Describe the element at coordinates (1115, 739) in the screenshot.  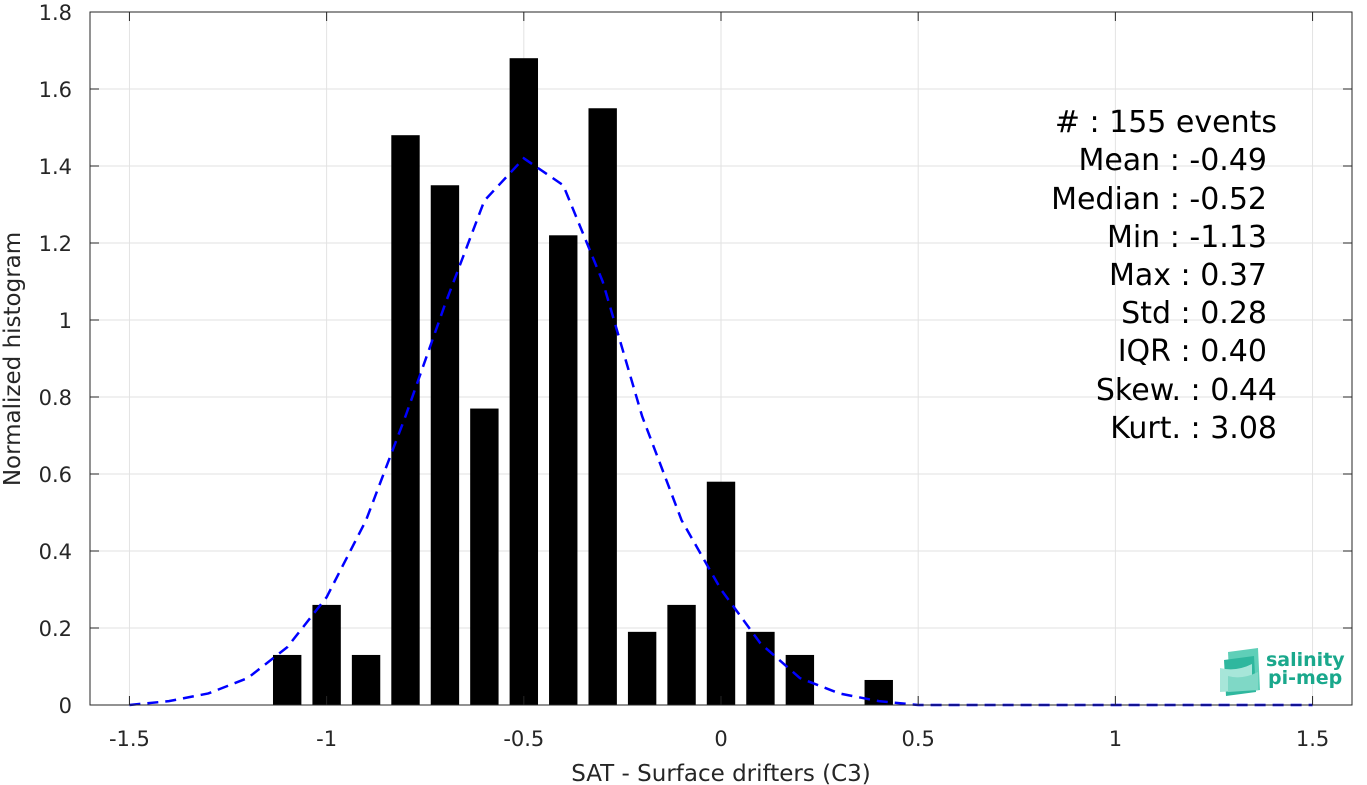
I see `x-tick-label: 1` at that location.